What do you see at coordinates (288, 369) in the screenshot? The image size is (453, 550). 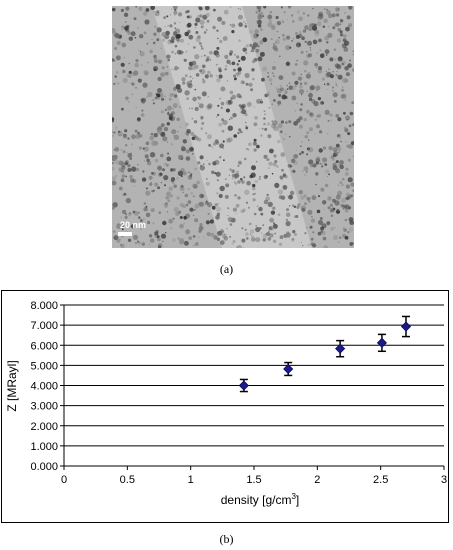 I see `data-point` at bounding box center [288, 369].